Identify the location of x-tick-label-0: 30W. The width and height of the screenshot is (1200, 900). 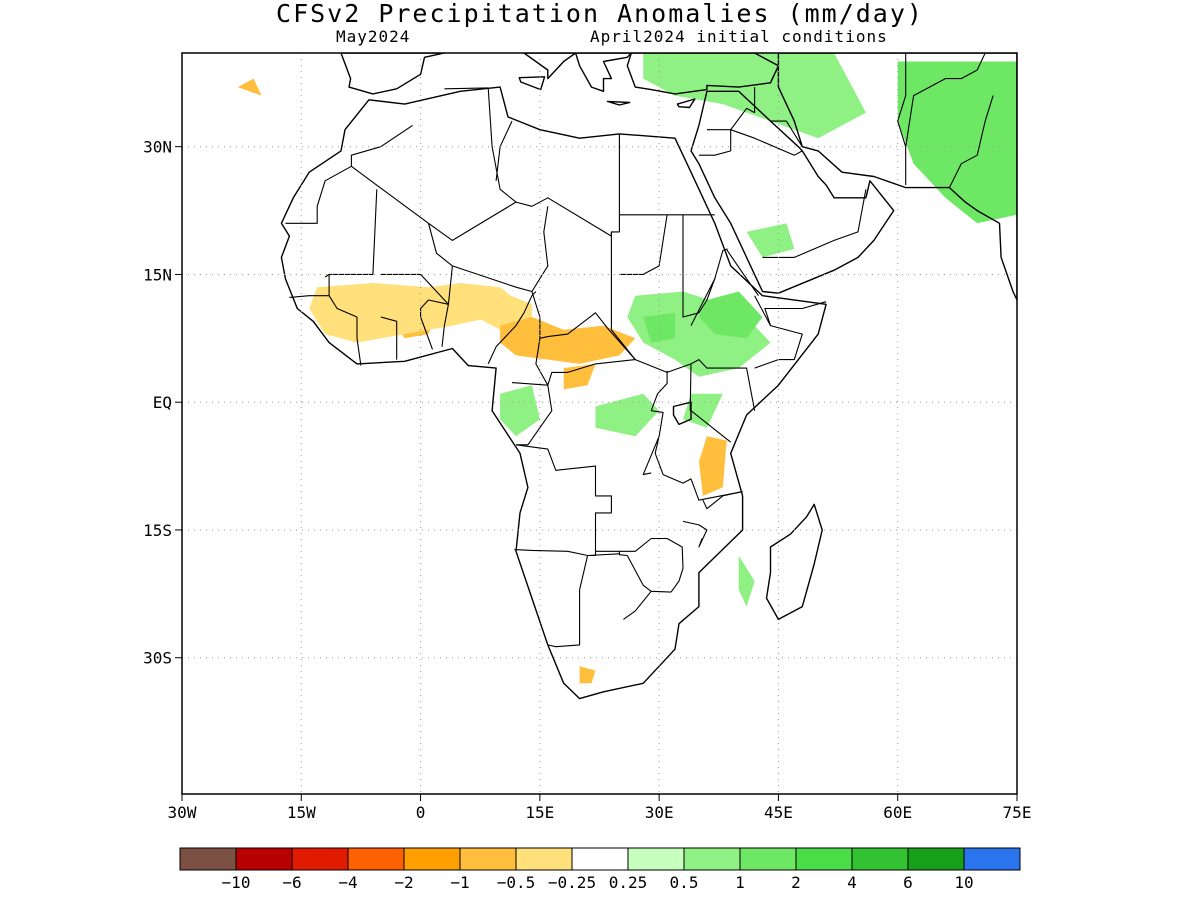
(182, 812).